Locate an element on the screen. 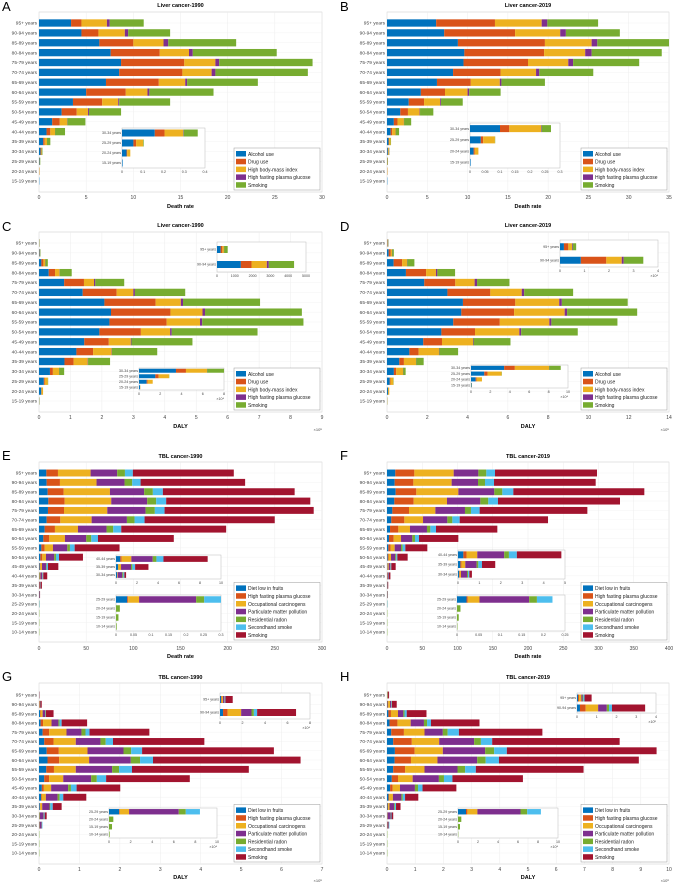 This screenshot has width=676, height=883. legend-label: Particulate matter pollution is located at coordinates (277, 613).